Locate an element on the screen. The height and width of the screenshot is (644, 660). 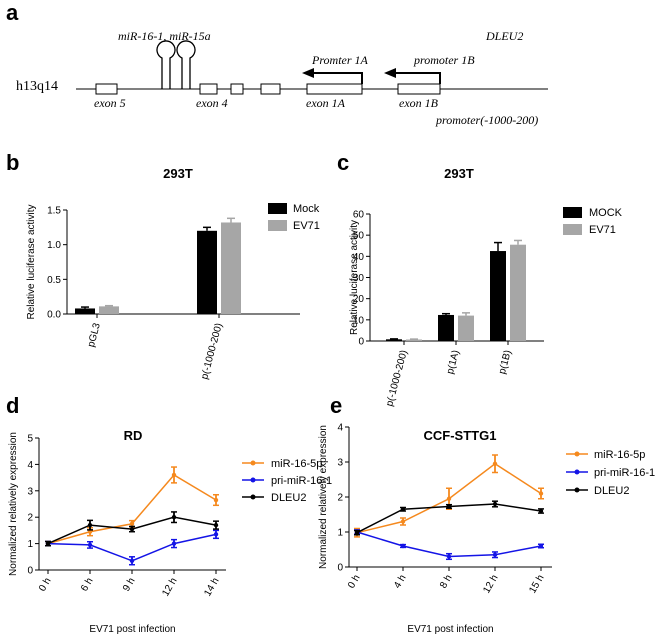
x-tick-label: 8 h is located at coordinates (446, 582).